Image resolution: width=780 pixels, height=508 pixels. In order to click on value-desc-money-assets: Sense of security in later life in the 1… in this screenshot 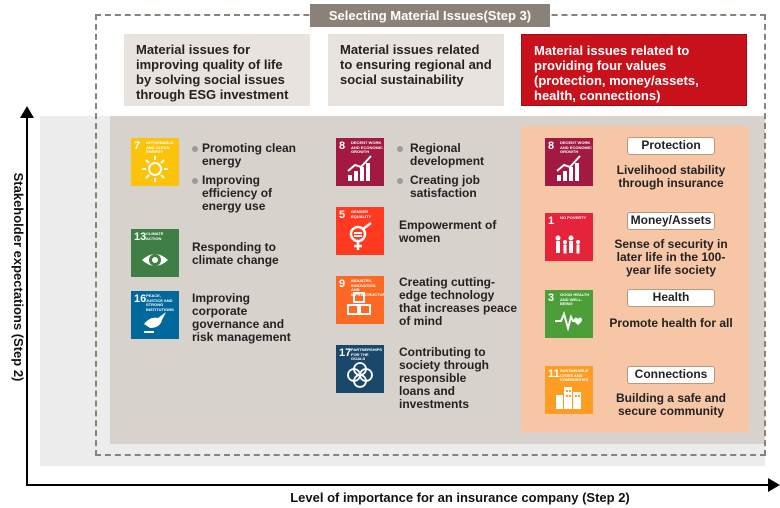, I will do `click(671, 257)`.